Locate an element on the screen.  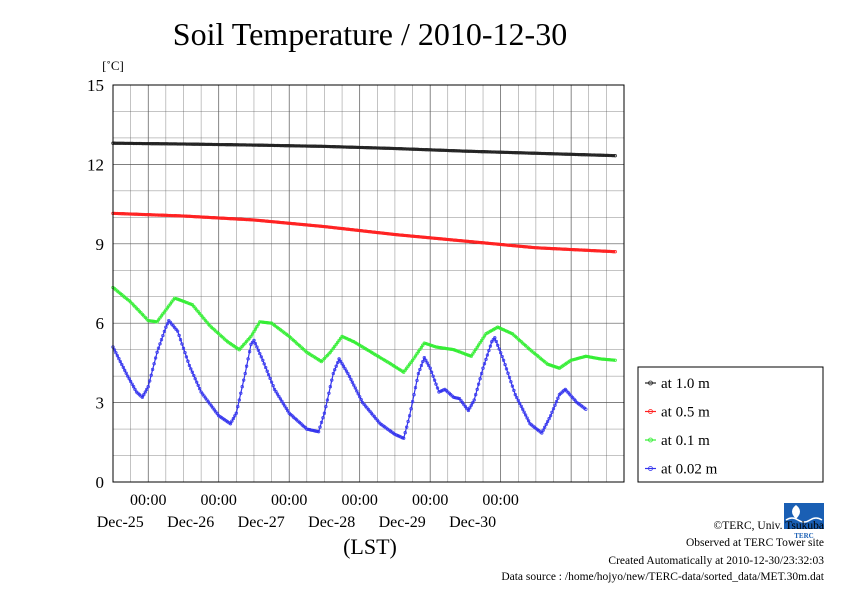
series-line is located at coordinates (364, 330).